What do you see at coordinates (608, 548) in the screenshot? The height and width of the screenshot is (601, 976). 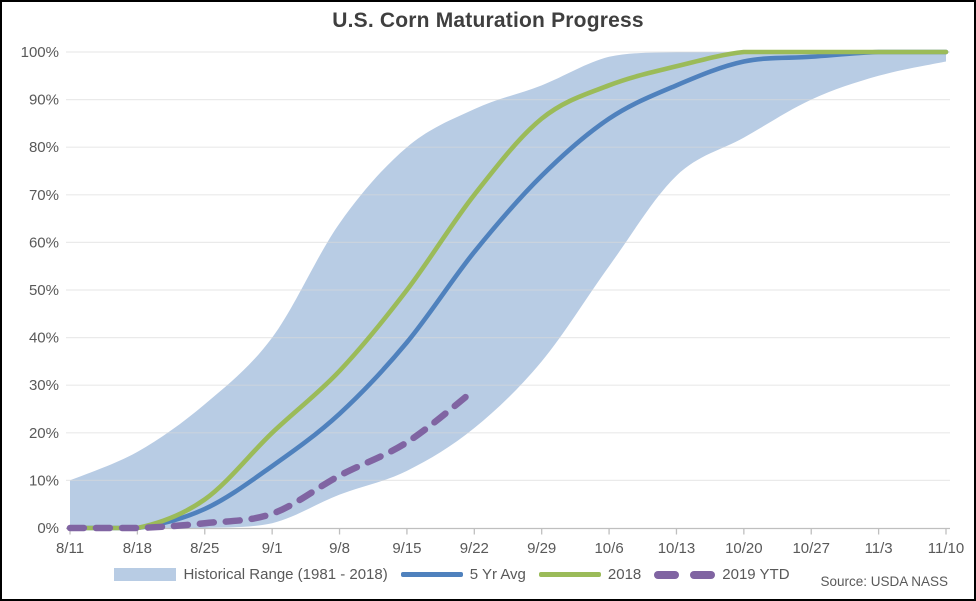 I see `x-axis-label: 10/6` at bounding box center [608, 548].